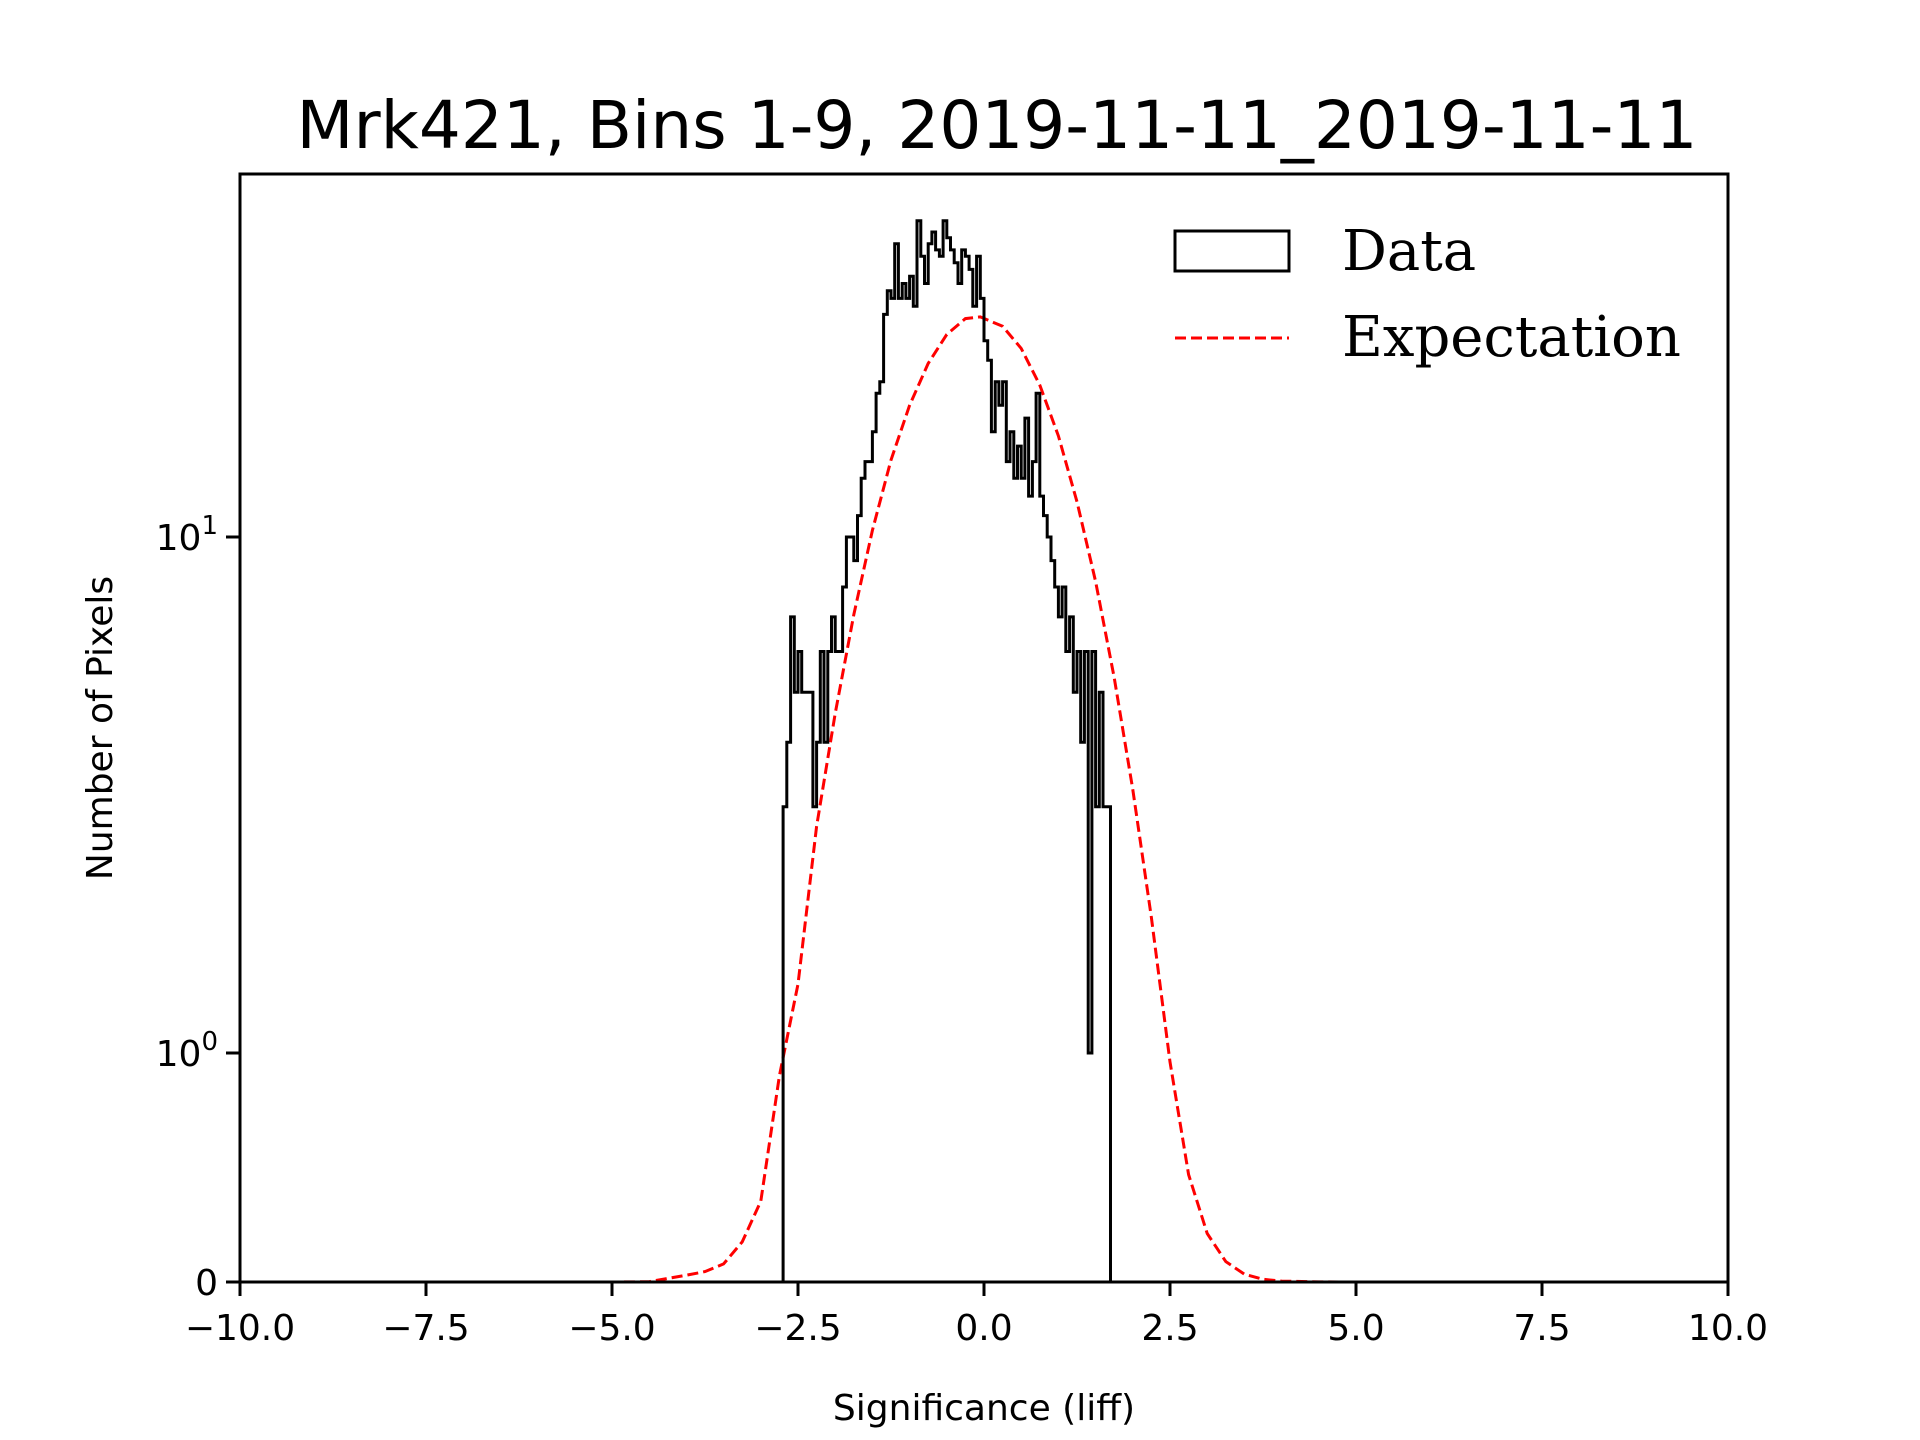 The width and height of the screenshot is (1920, 1440). What do you see at coordinates (983, 1328) in the screenshot?
I see `x-tick-label: 0.0` at bounding box center [983, 1328].